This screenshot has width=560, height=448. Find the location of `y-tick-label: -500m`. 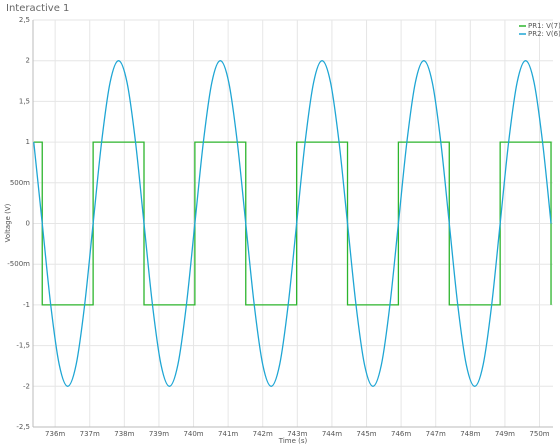

y-tick-label: -500m is located at coordinates (18, 264).